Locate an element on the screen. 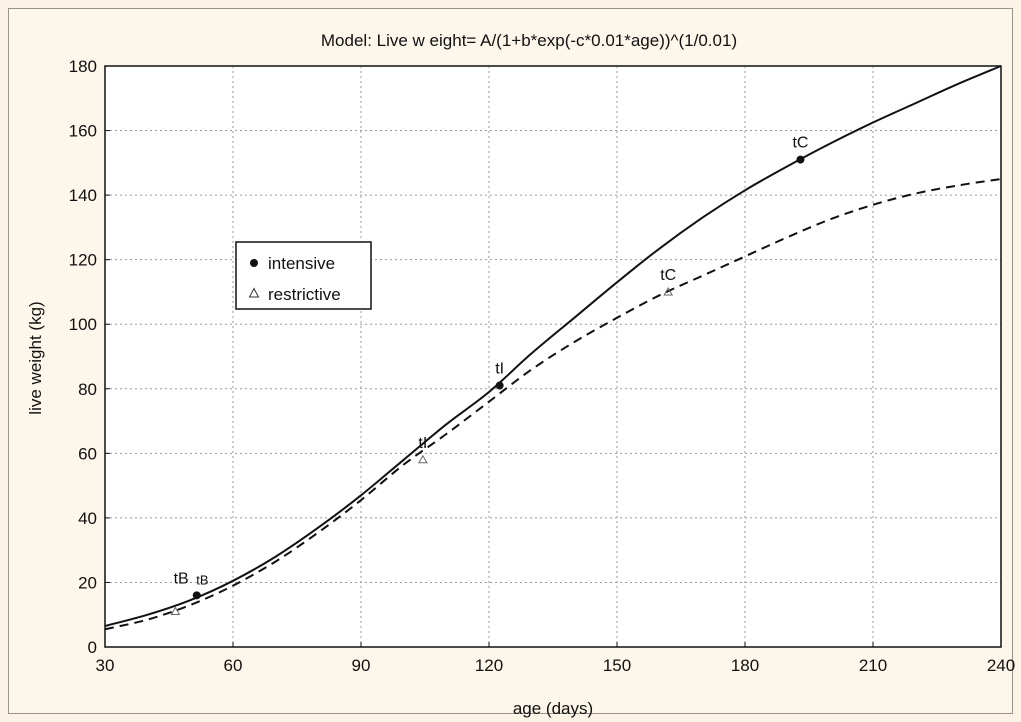  legend-intensive-label: intensive is located at coordinates (301, 263).